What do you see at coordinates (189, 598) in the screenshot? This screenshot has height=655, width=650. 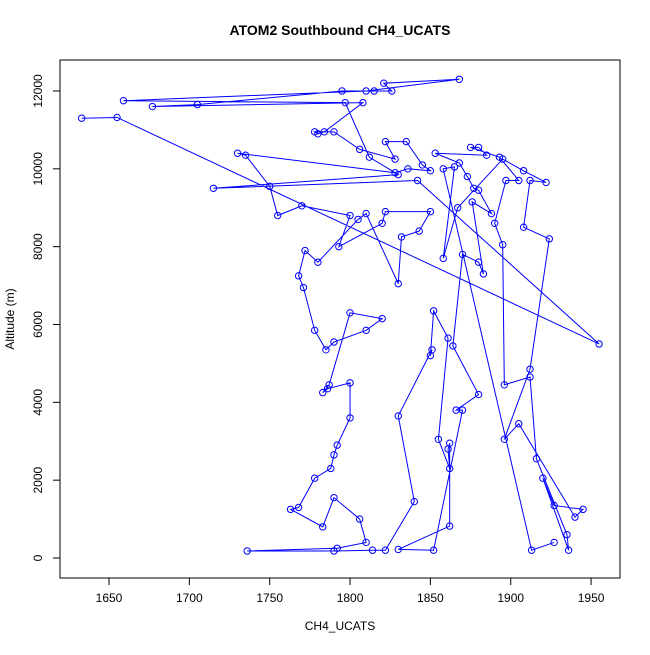 I see `x-tick-label: 1700` at bounding box center [189, 598].